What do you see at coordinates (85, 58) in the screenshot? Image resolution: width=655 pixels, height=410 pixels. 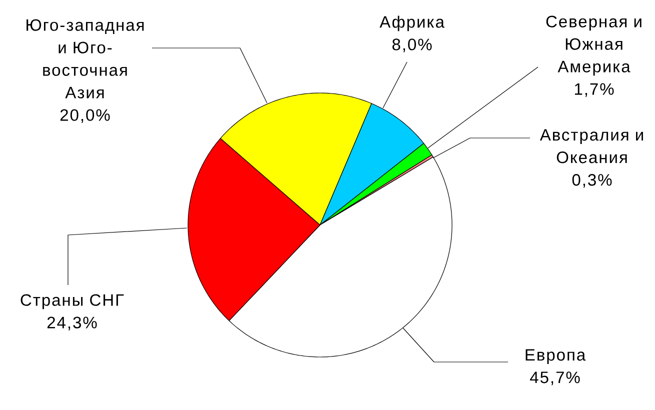 I see `slice-label: Юго-западная и Юго-восточная Азия` at bounding box center [85, 58].